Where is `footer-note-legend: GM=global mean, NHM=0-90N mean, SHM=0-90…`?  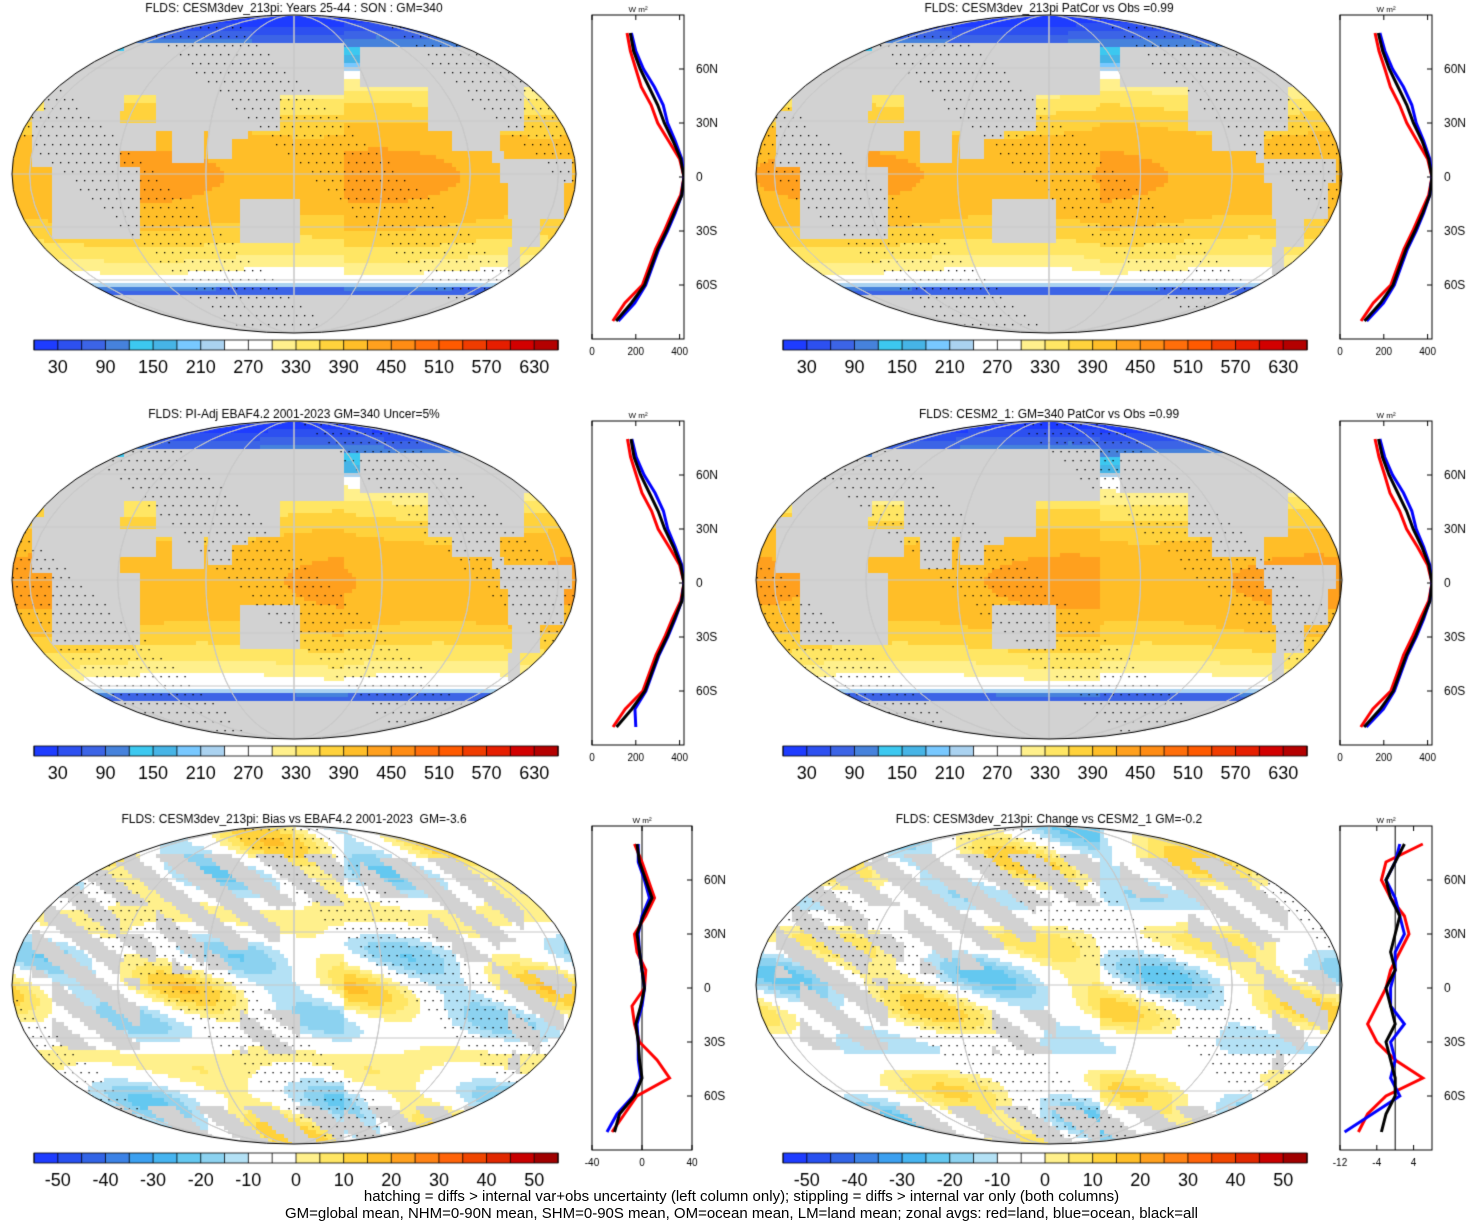
footer-note-legend: GM=global mean, NHM=0-90N mean, SHM=0-90… is located at coordinates (741, 1213).